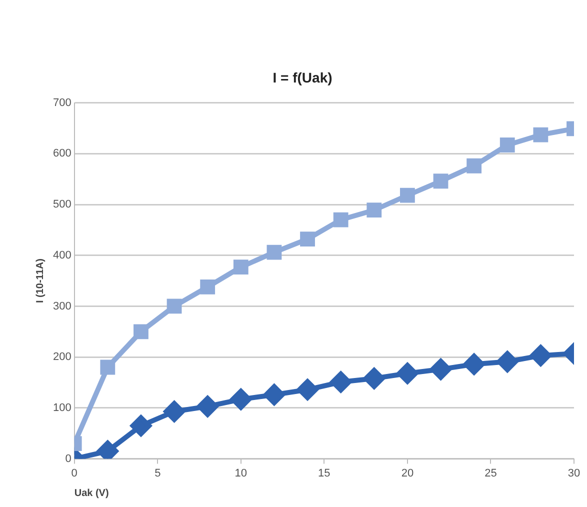 The width and height of the screenshot is (587, 507). What do you see at coordinates (62, 255) in the screenshot?
I see `y-tick-label: 400` at bounding box center [62, 255].